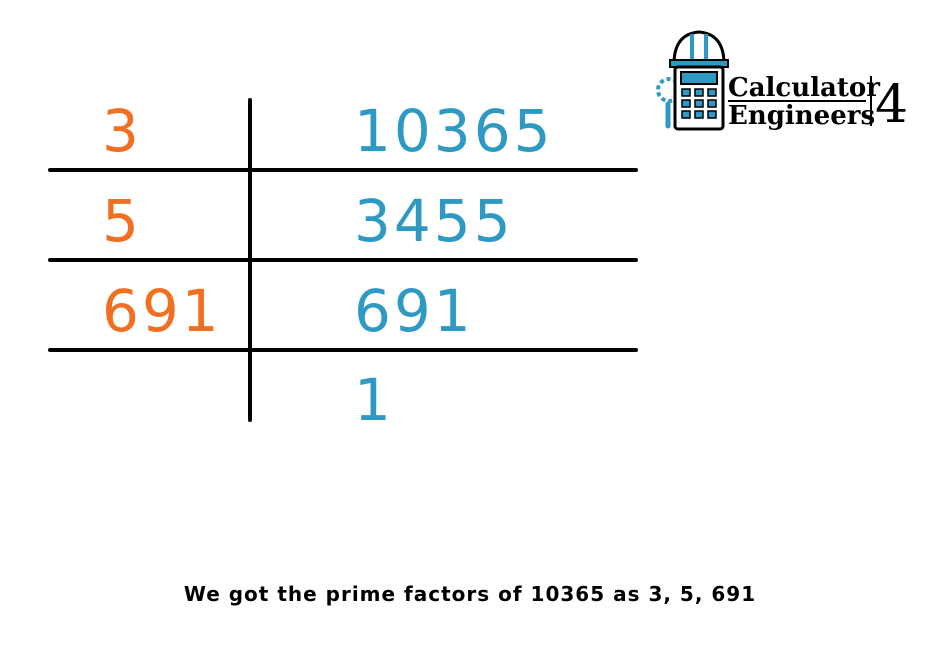 The width and height of the screenshot is (935, 650). What do you see at coordinates (122, 131) in the screenshot?
I see `divisor-cell: 3` at bounding box center [122, 131].